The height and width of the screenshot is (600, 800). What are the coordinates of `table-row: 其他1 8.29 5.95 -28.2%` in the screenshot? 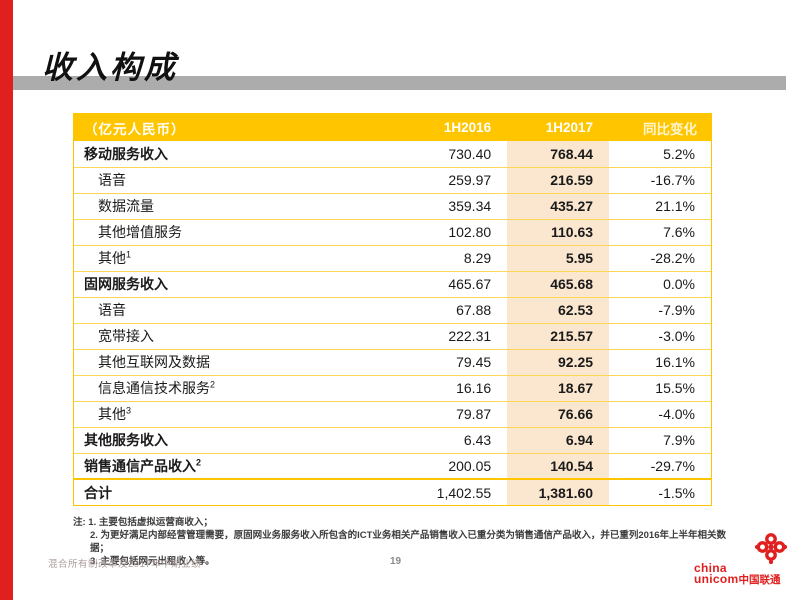 It's located at (392, 257).